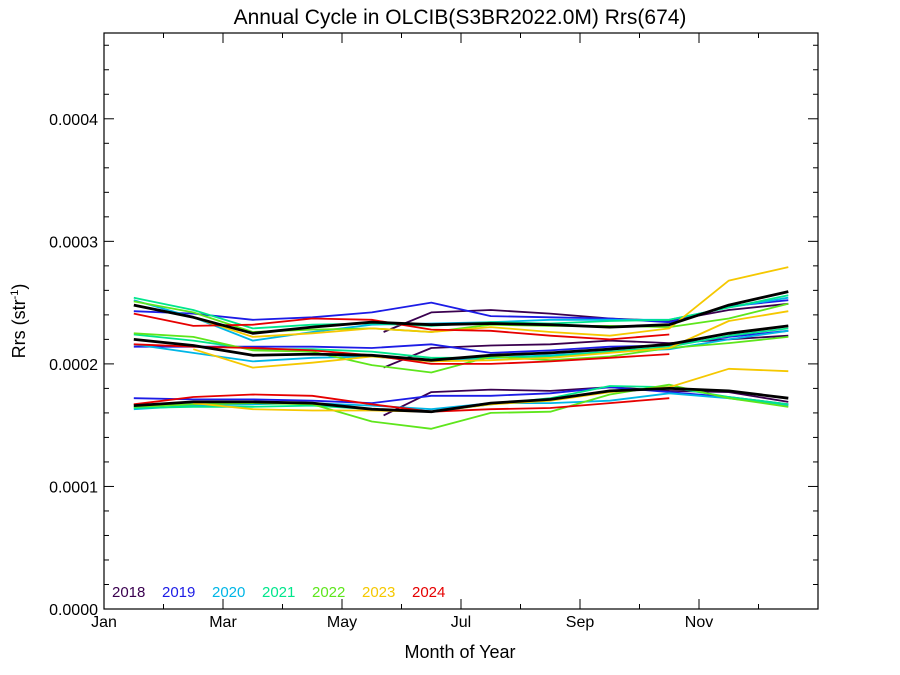 The width and height of the screenshot is (900, 675). Describe the element at coordinates (73, 120) in the screenshot. I see `y-tick-label: 0.0004` at that location.